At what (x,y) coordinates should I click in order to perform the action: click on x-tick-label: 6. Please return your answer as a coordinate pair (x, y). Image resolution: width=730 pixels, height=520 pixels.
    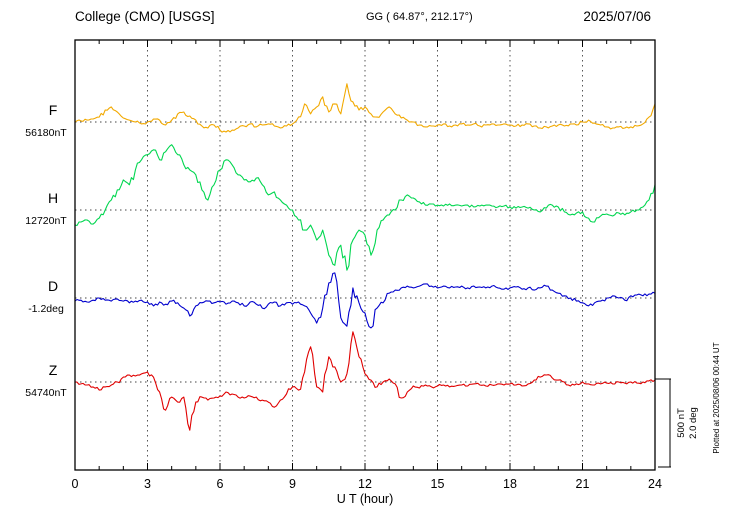
    Looking at the image, I should click on (220, 484).